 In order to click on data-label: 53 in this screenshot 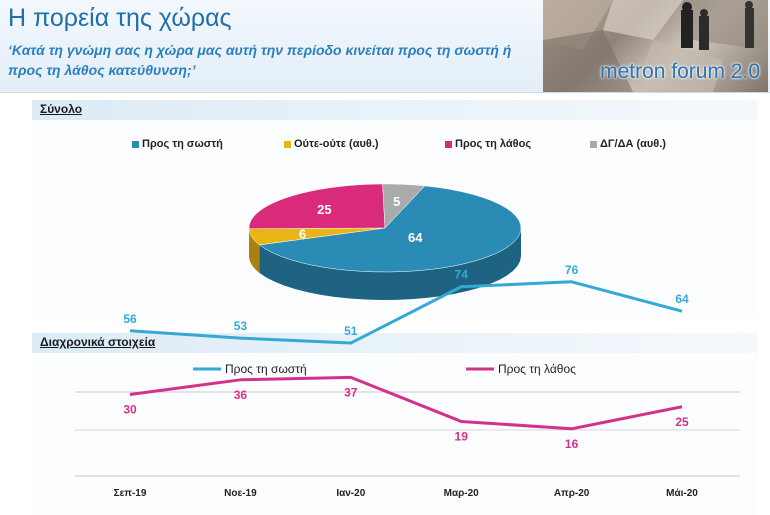, I will do `click(241, 326)`.